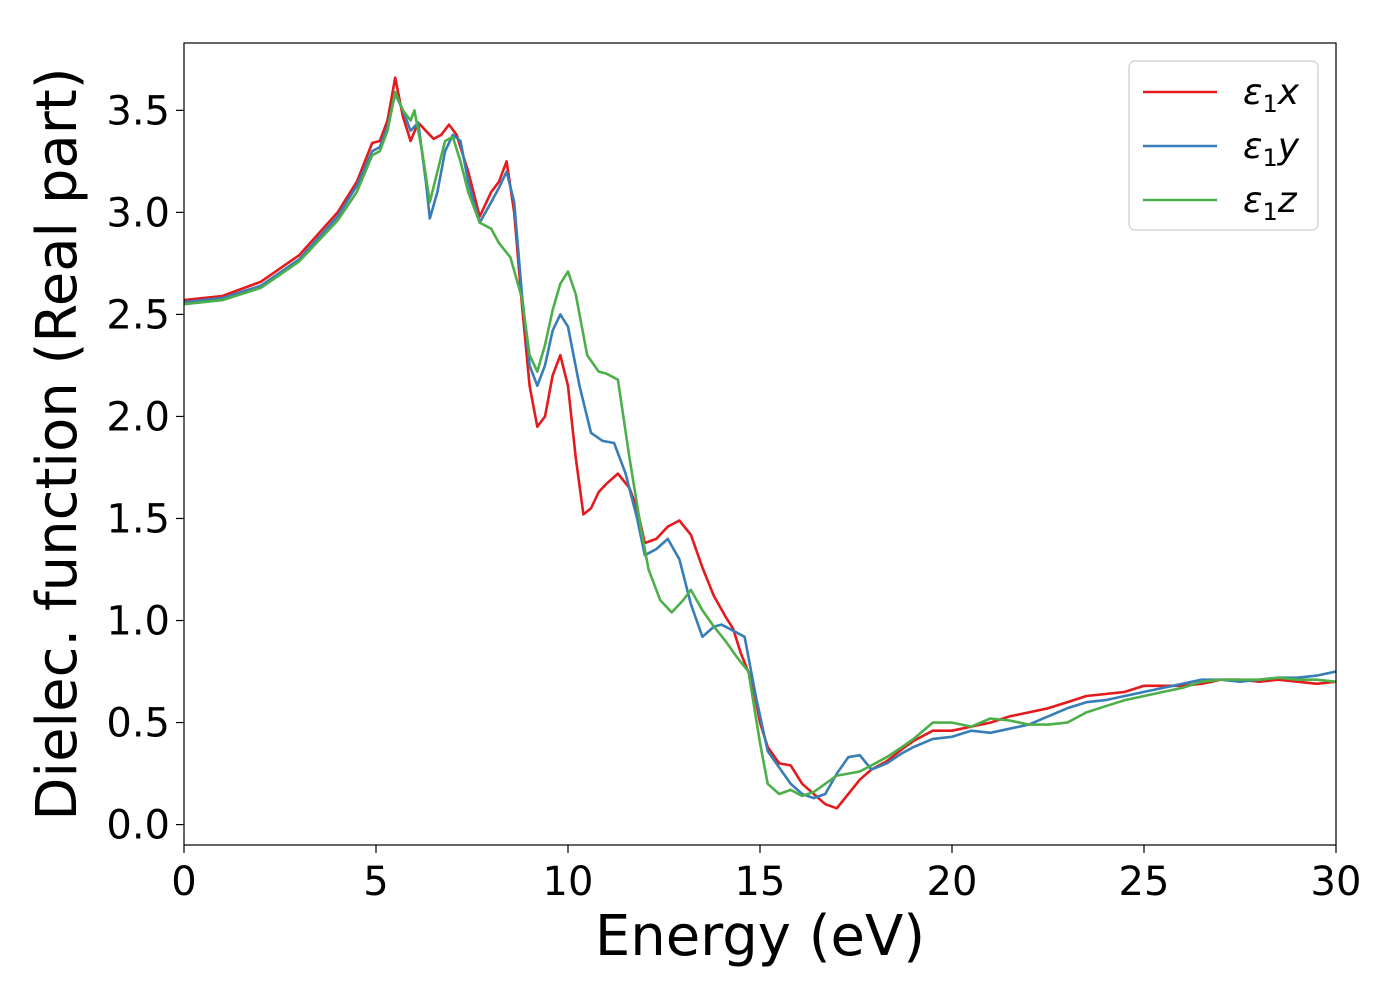 Image resolution: width=1400 pixels, height=1000 pixels. Describe the element at coordinates (145, 468) in the screenshot. I see `y-axis: 0.0 0.5 1.0 1.5 2.0 2.5 3.0 3.5` at that location.